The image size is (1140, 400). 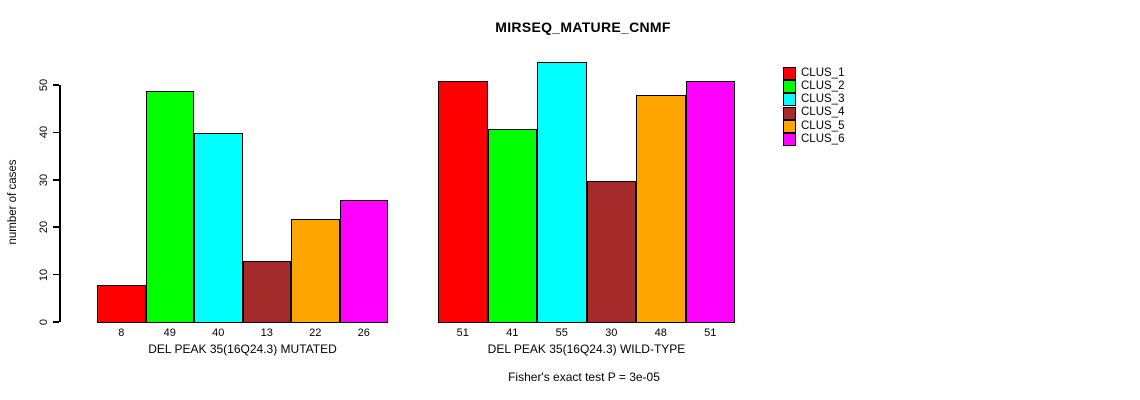 I want to click on legend-row-clus_5: CLUS_5, so click(x=814, y=126).